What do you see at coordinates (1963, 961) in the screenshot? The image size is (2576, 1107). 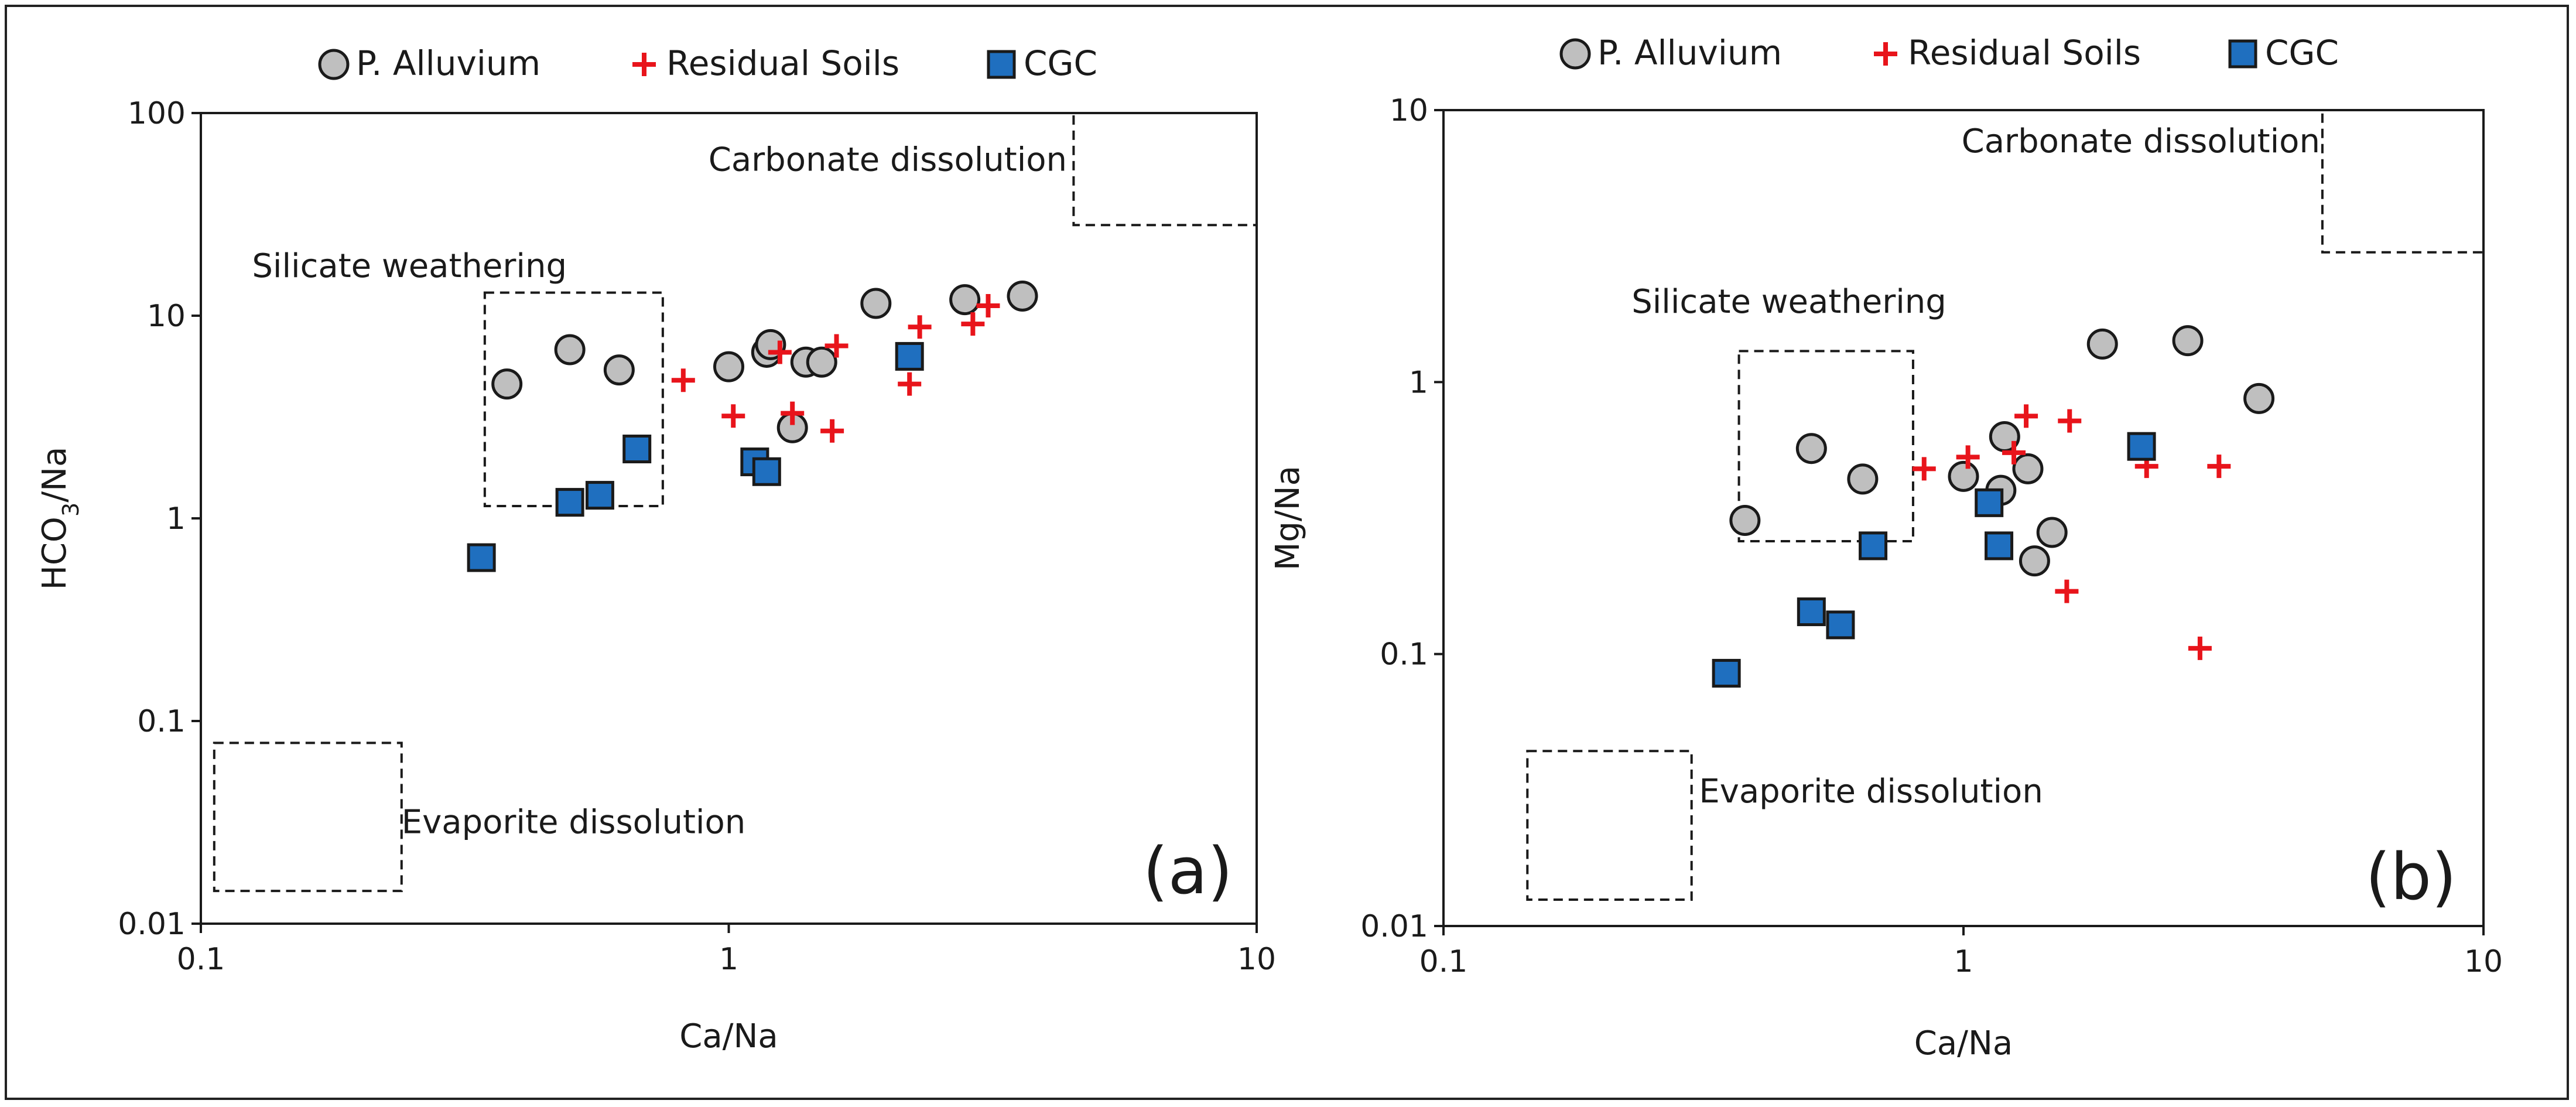 I see `panel-b-x-tick-label: 1` at bounding box center [1963, 961].